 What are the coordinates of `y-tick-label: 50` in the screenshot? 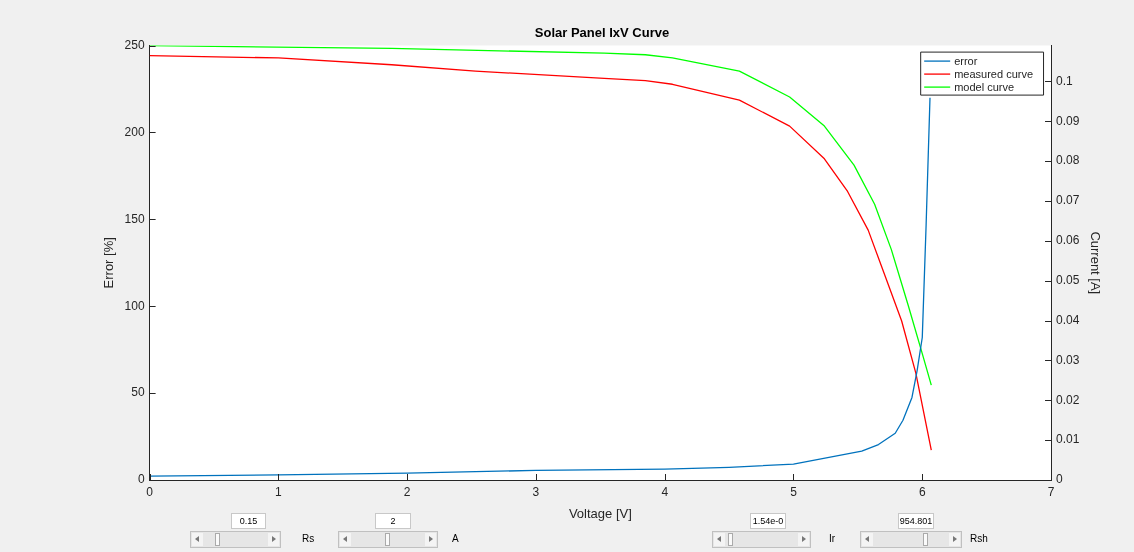 It's located at (138, 392).